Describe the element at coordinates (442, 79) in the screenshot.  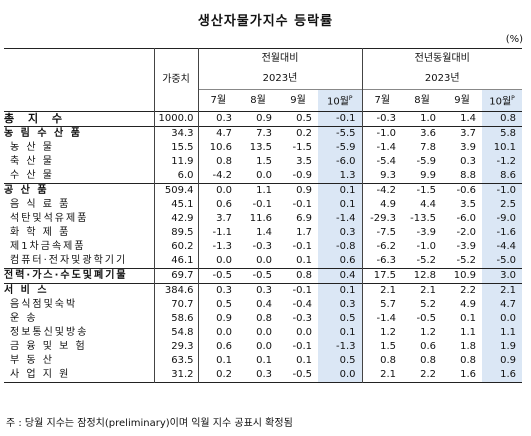
I see `yoy-year: 2023년` at that location.